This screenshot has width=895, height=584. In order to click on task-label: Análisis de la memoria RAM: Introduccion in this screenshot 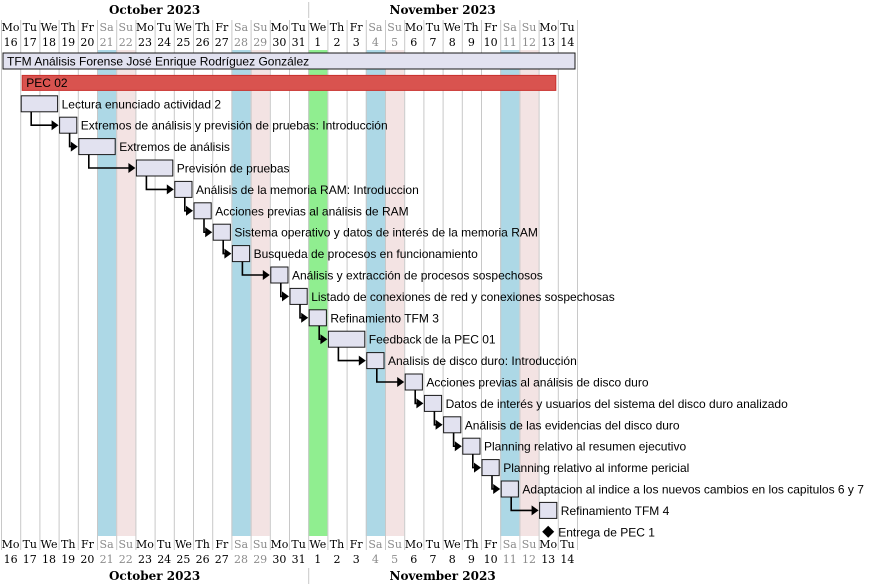, I will do `click(307, 190)`.